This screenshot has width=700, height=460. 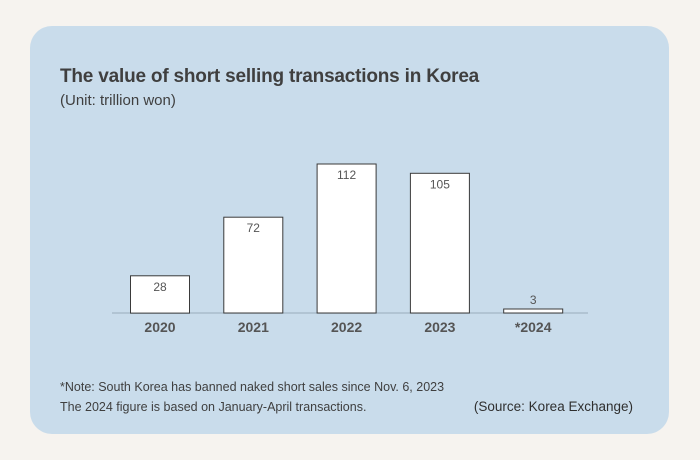 I want to click on chart-subtitle: (Unit: trillion won), so click(x=118, y=100).